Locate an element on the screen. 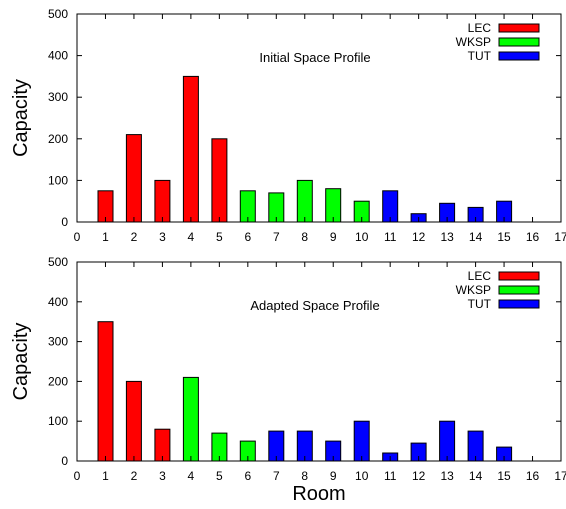  panel-bottom-xtick-label-1: 1 is located at coordinates (105, 476).